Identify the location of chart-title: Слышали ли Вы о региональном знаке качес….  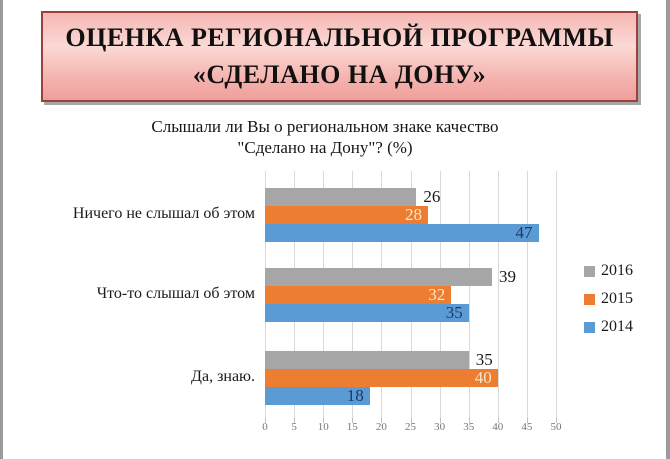
(325, 137).